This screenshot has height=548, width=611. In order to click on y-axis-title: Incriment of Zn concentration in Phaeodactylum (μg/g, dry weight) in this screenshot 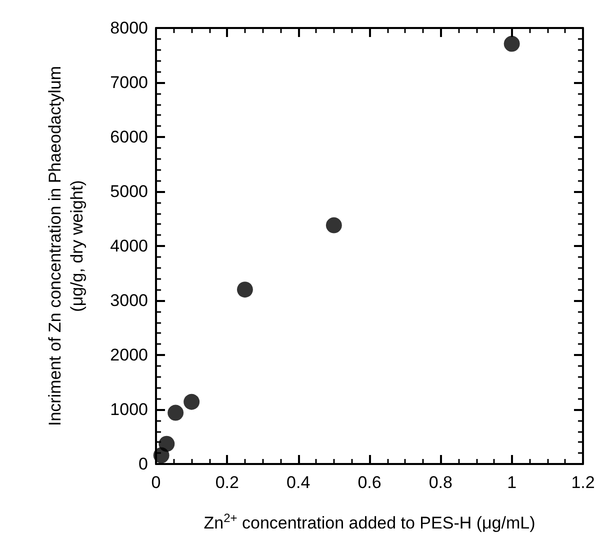, I will do `click(66, 246)`.